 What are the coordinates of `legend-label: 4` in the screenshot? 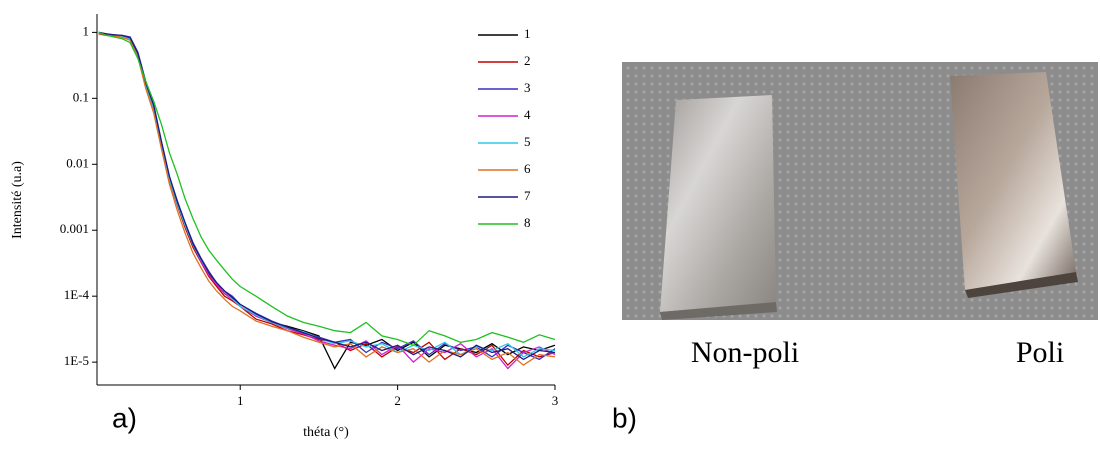 It's located at (527, 114).